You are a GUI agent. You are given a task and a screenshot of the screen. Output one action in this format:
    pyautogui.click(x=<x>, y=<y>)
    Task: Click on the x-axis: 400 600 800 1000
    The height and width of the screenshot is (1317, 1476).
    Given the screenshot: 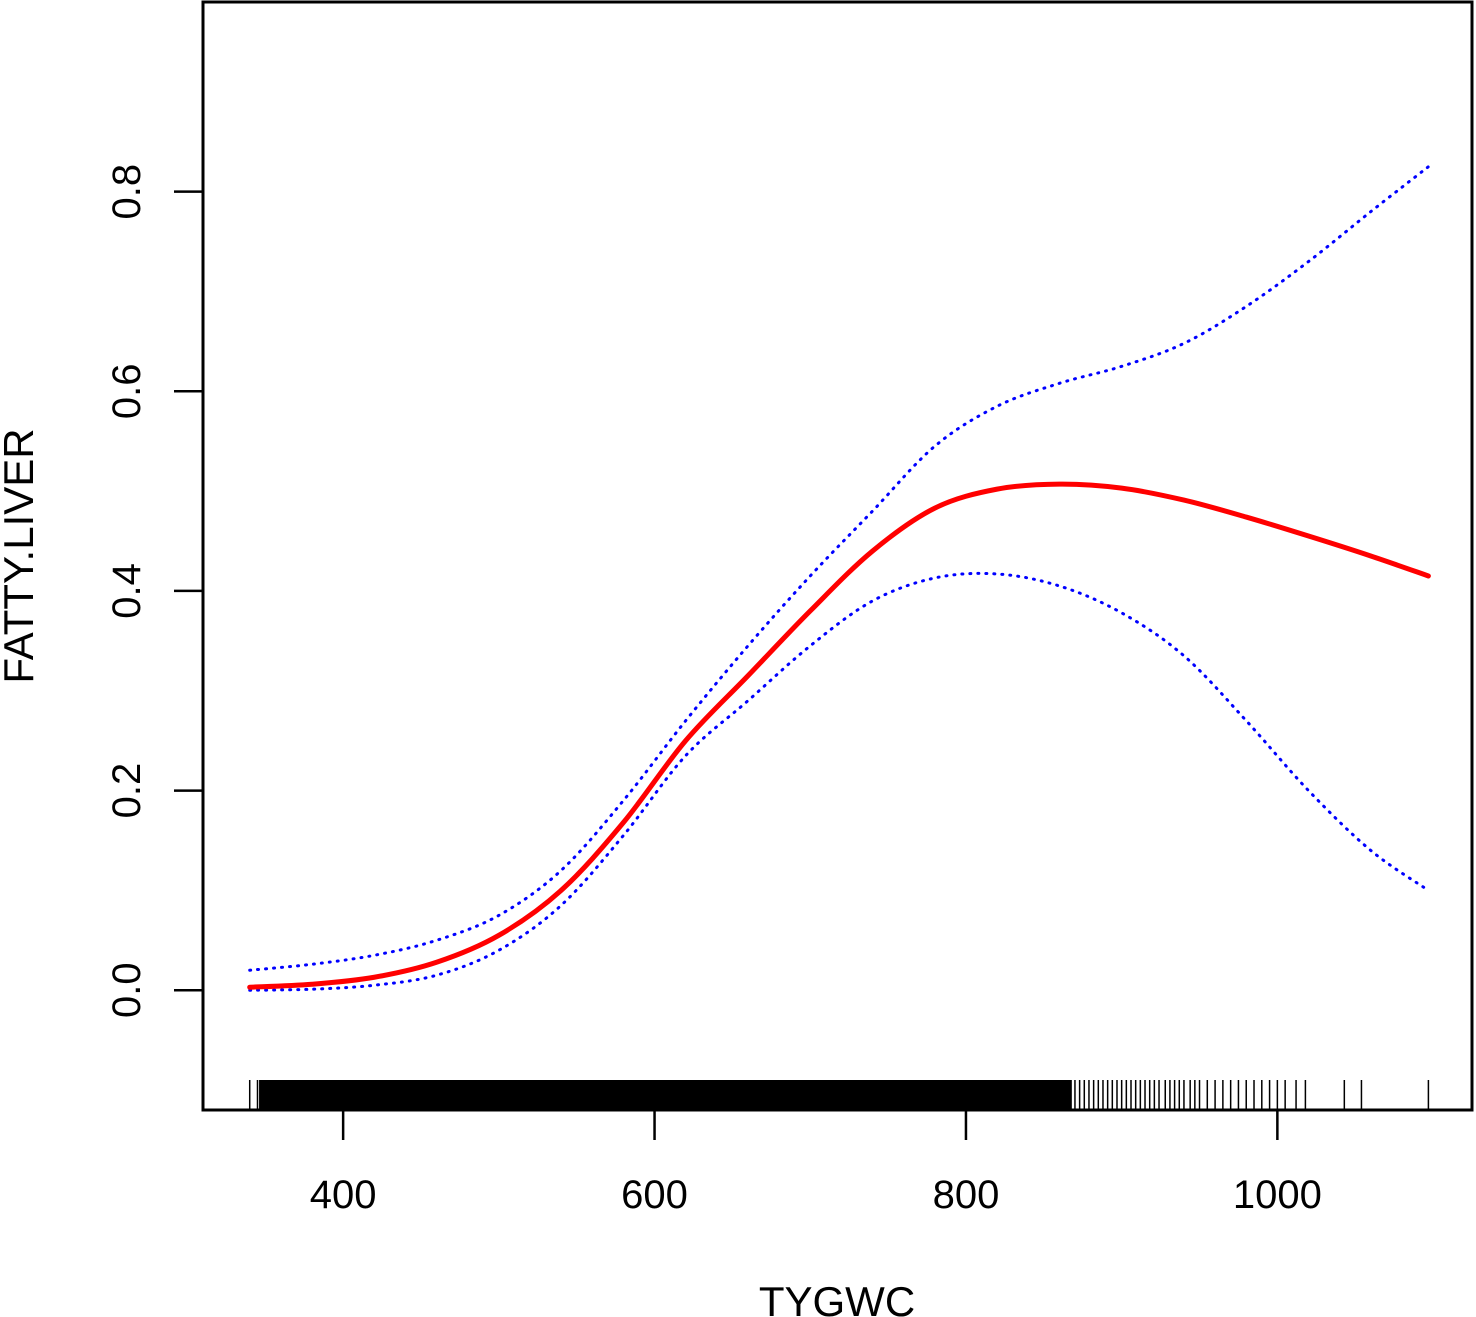 What is the action you would take?
    pyautogui.click(x=816, y=1163)
    